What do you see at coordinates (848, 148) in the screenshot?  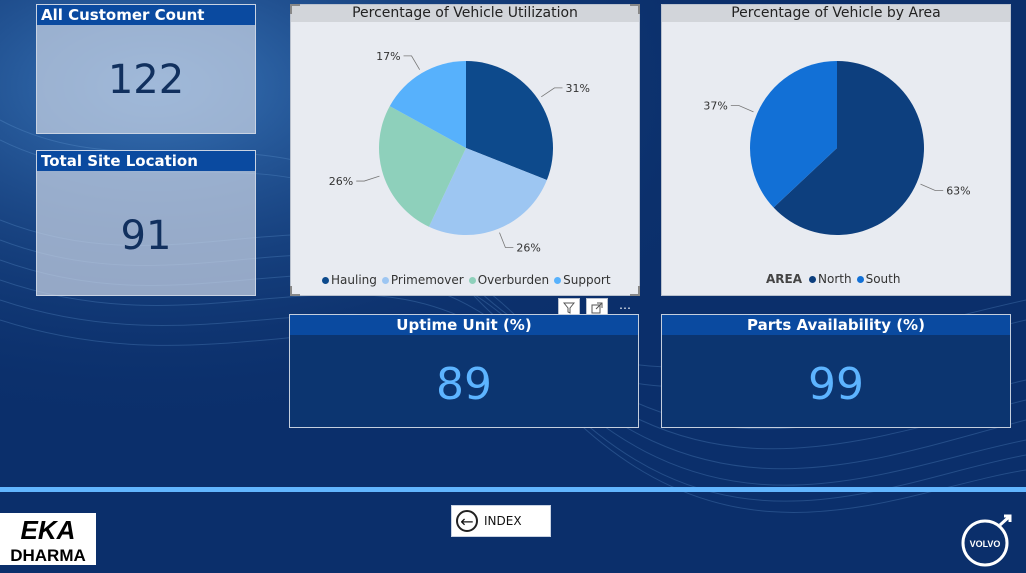 I see `pie-slice-north` at bounding box center [848, 148].